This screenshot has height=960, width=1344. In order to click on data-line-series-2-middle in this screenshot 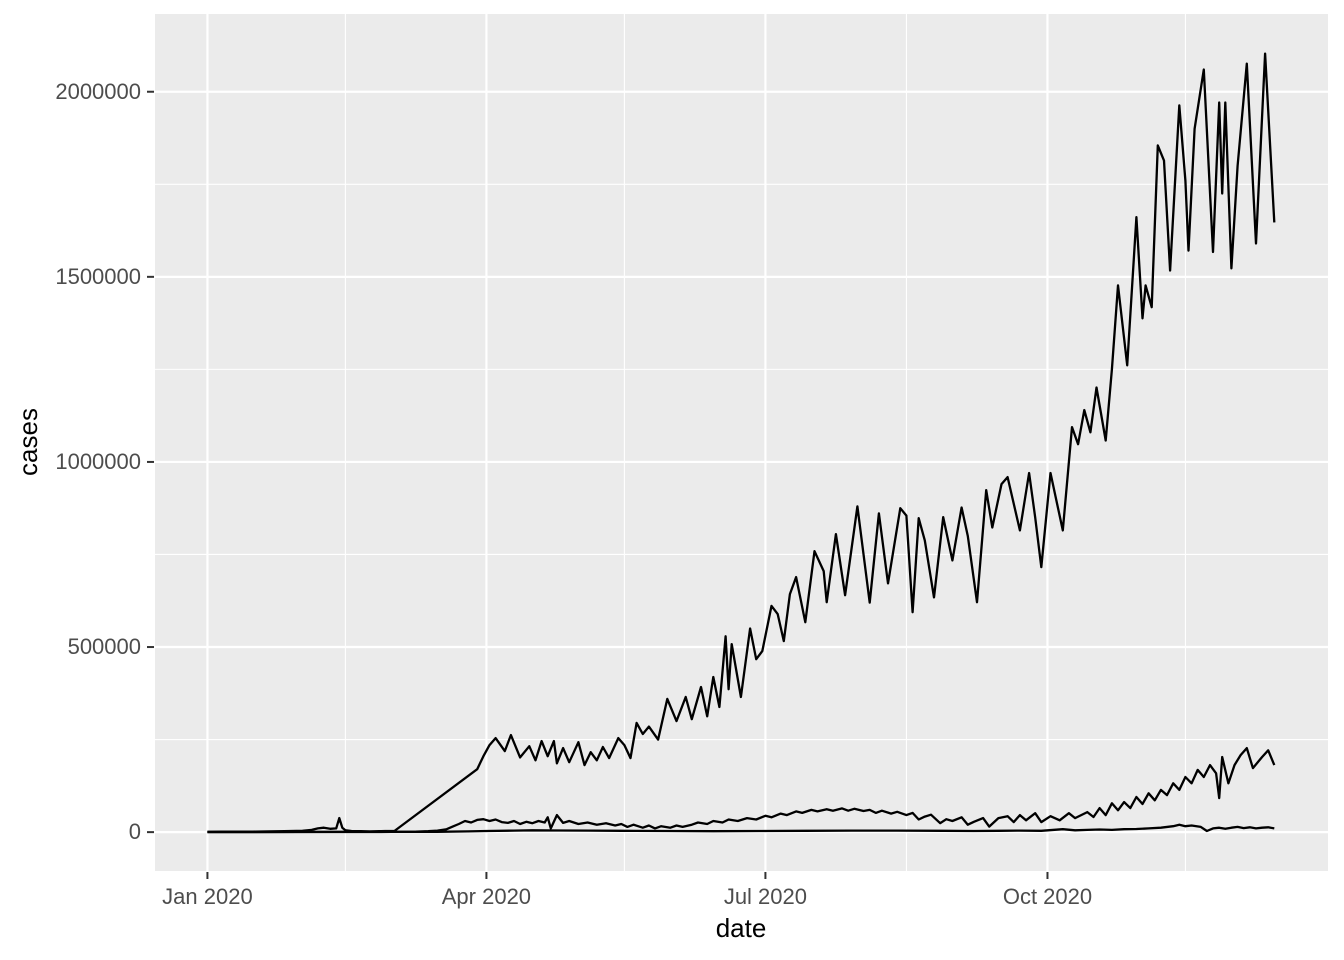, I will do `click(741, 790)`.